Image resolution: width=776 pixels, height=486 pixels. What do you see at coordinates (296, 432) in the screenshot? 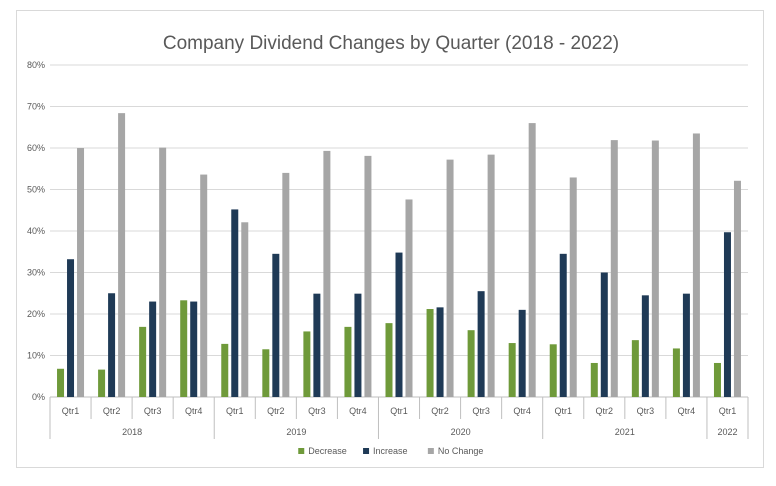
I see `x-group-label: 2019` at bounding box center [296, 432].